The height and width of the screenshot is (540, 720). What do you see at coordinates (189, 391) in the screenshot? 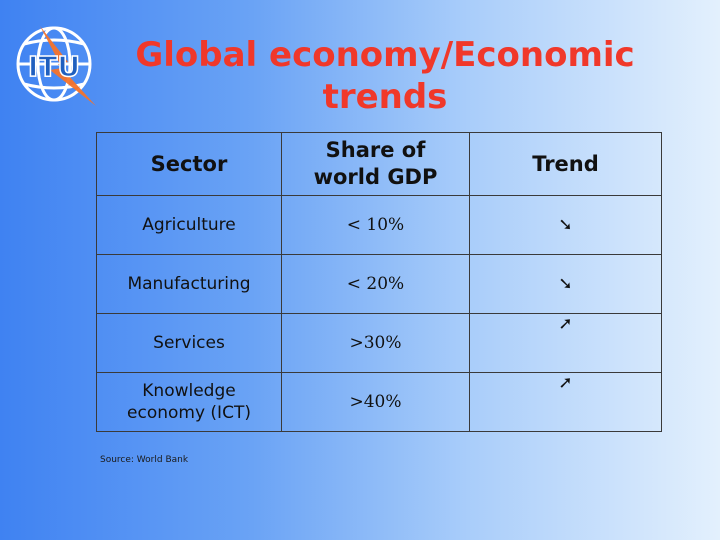
I see `cell-sector-line-1: Knowledge` at bounding box center [189, 391].